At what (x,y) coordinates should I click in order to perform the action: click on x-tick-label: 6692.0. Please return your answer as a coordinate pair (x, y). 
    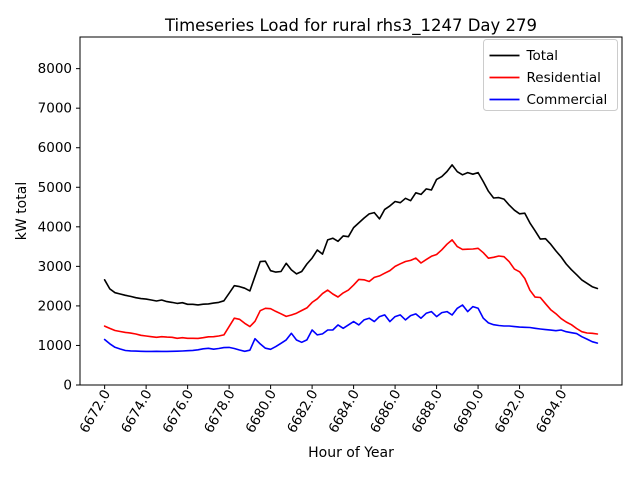
    Looking at the image, I should click on (510, 411).